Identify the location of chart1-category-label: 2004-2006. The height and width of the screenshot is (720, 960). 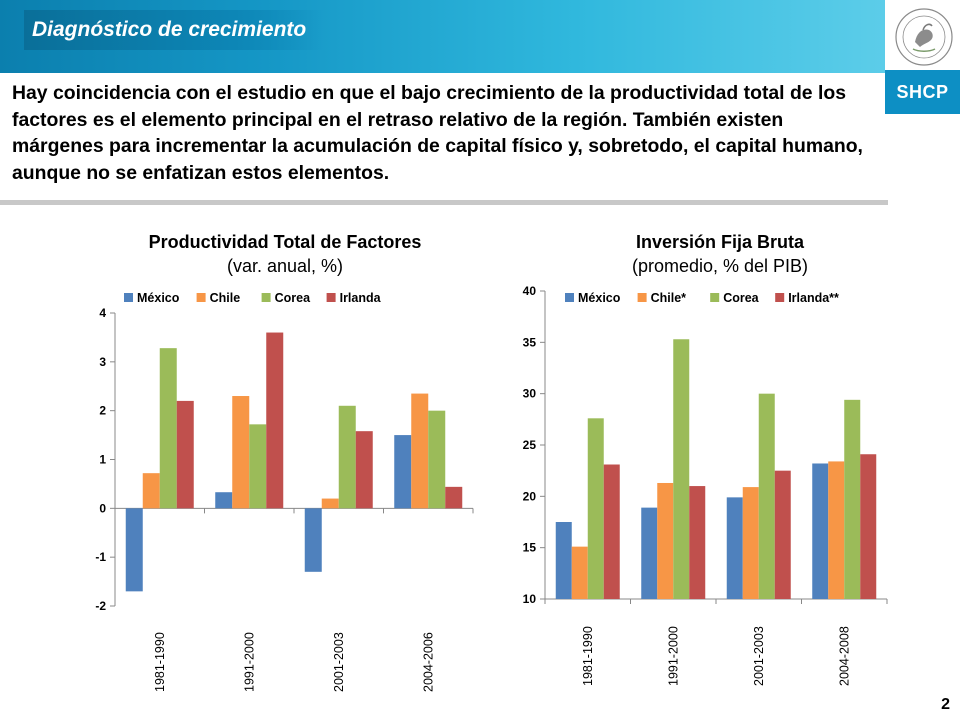
(428, 662).